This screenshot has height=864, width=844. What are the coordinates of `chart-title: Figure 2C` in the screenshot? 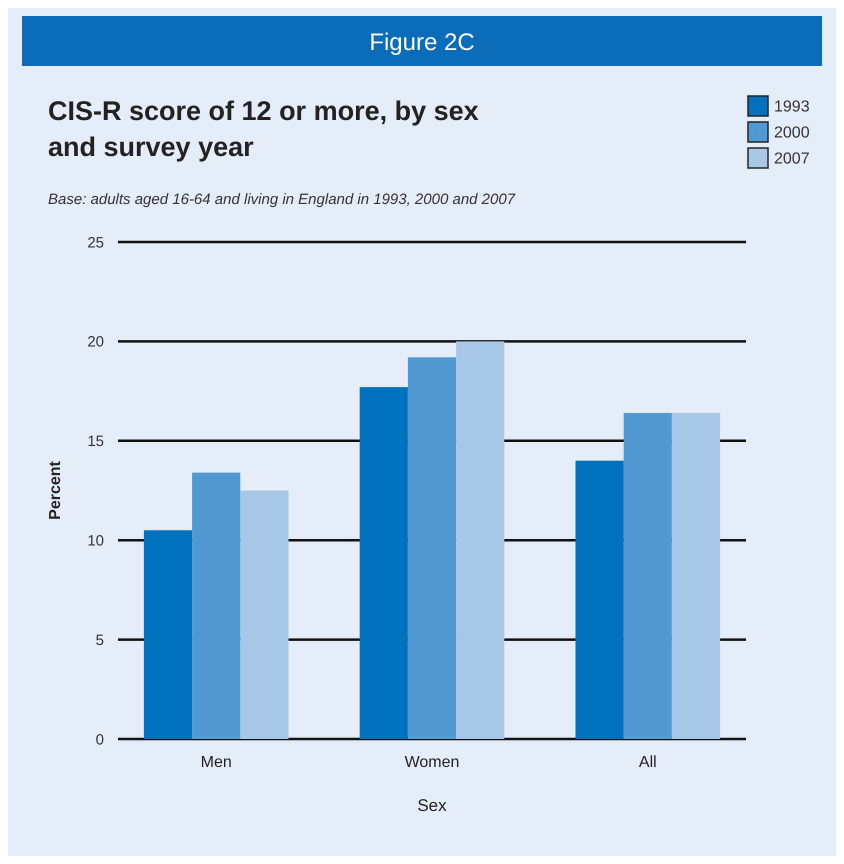 It's located at (422, 42).